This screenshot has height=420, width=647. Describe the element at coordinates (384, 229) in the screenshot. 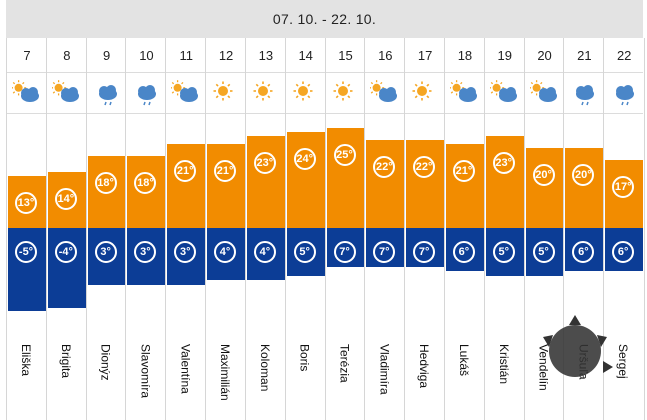

I see `day-column: 16 22° 7° Vladimíra` at that location.